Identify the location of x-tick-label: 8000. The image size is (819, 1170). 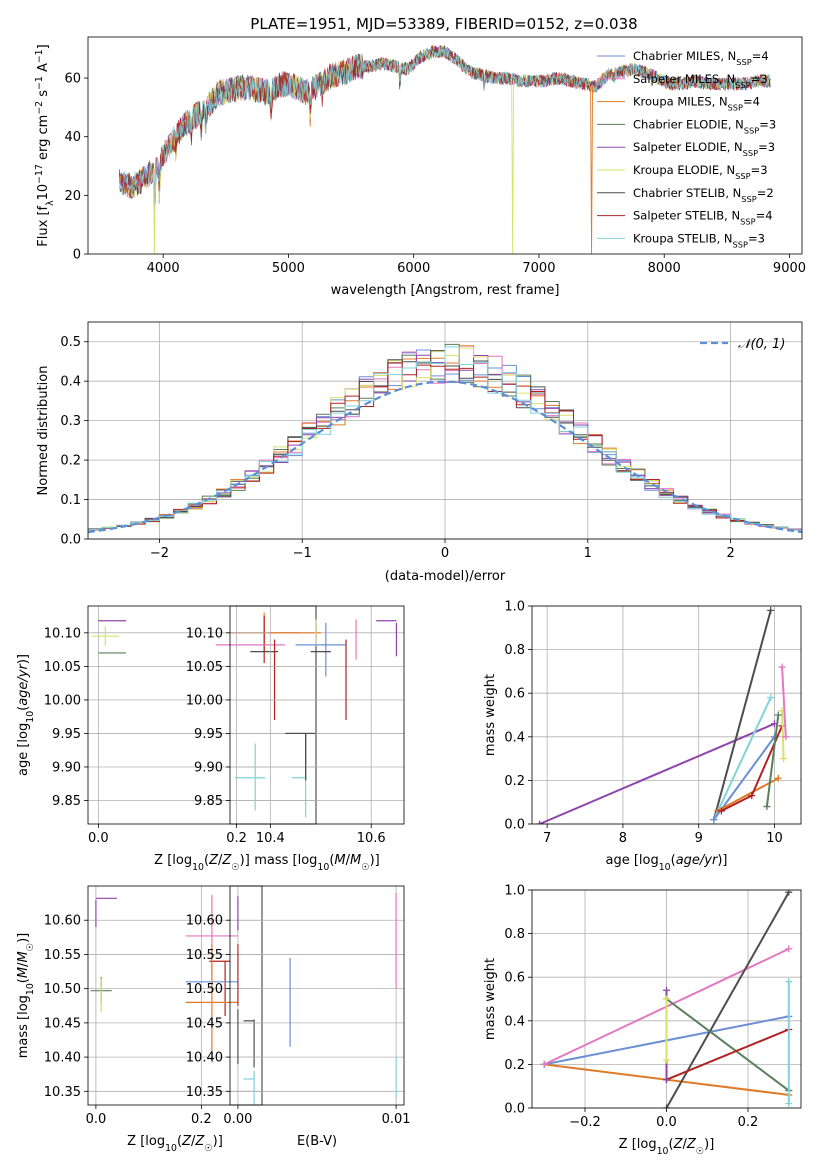
(664, 268).